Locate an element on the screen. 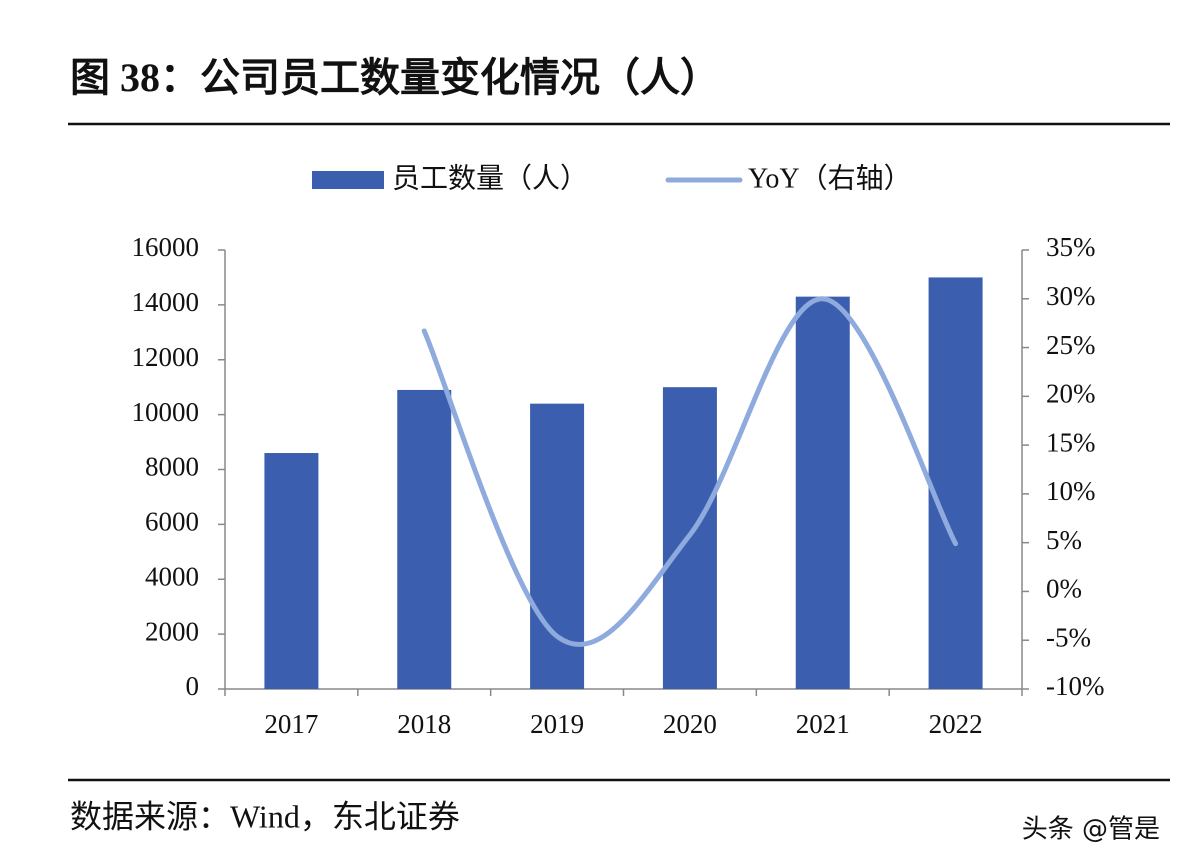 The height and width of the screenshot is (868, 1186). y-tick-label: 14000 is located at coordinates (166, 302).